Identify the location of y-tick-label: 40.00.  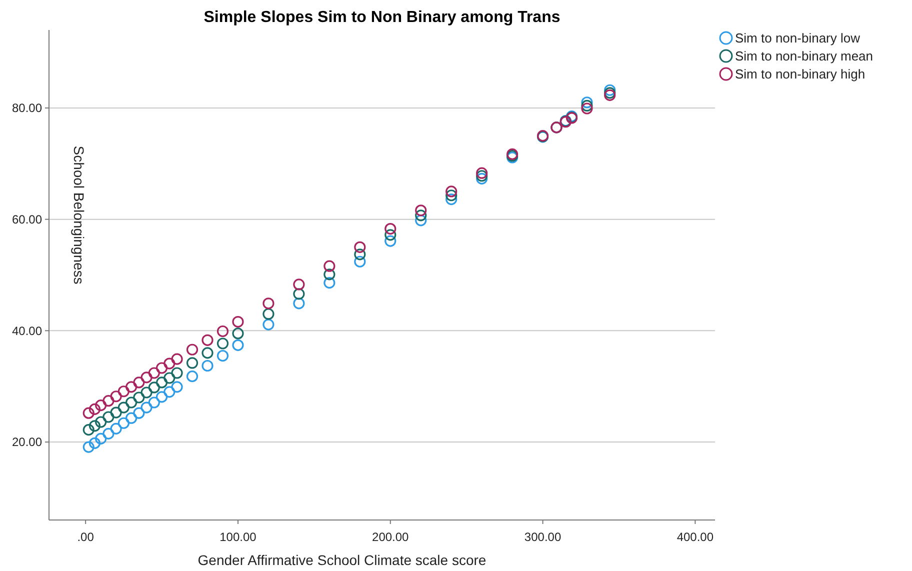
(27, 331).